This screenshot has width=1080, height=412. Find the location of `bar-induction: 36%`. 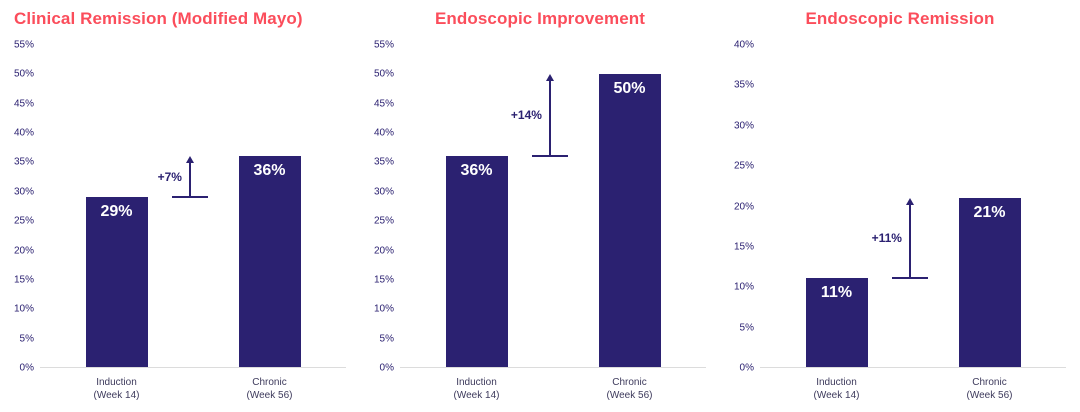

bar-induction: 36% is located at coordinates (476, 261).